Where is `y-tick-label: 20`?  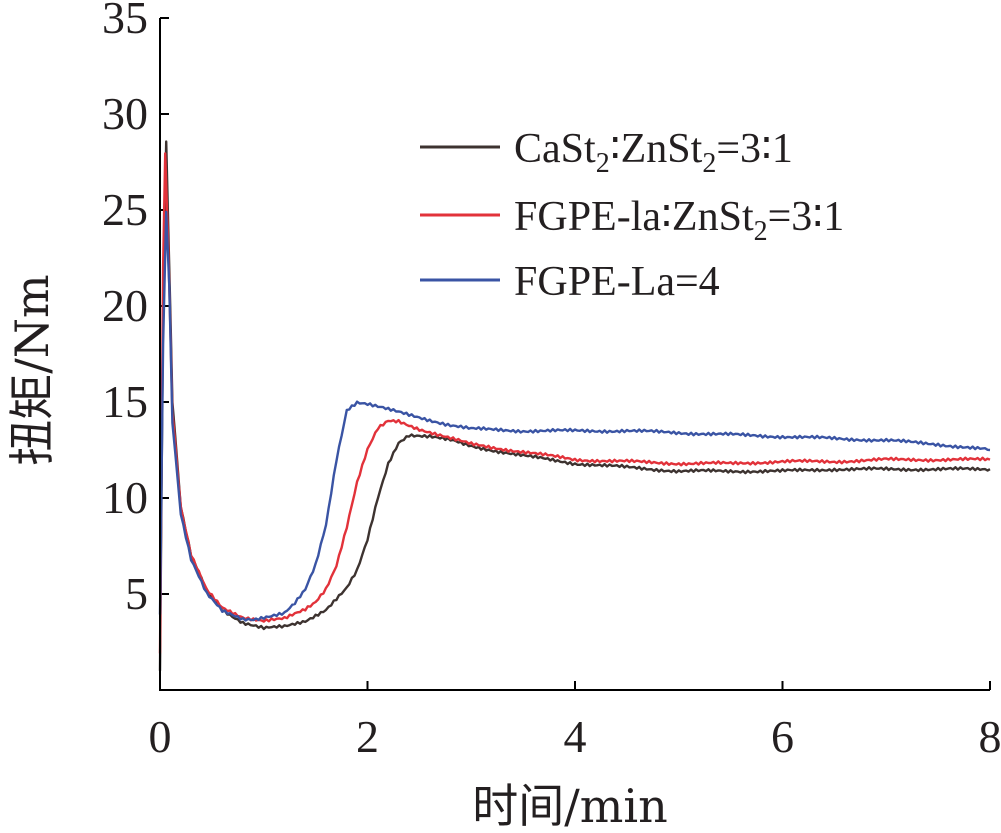 y-tick-label: 20 is located at coordinates (125, 305).